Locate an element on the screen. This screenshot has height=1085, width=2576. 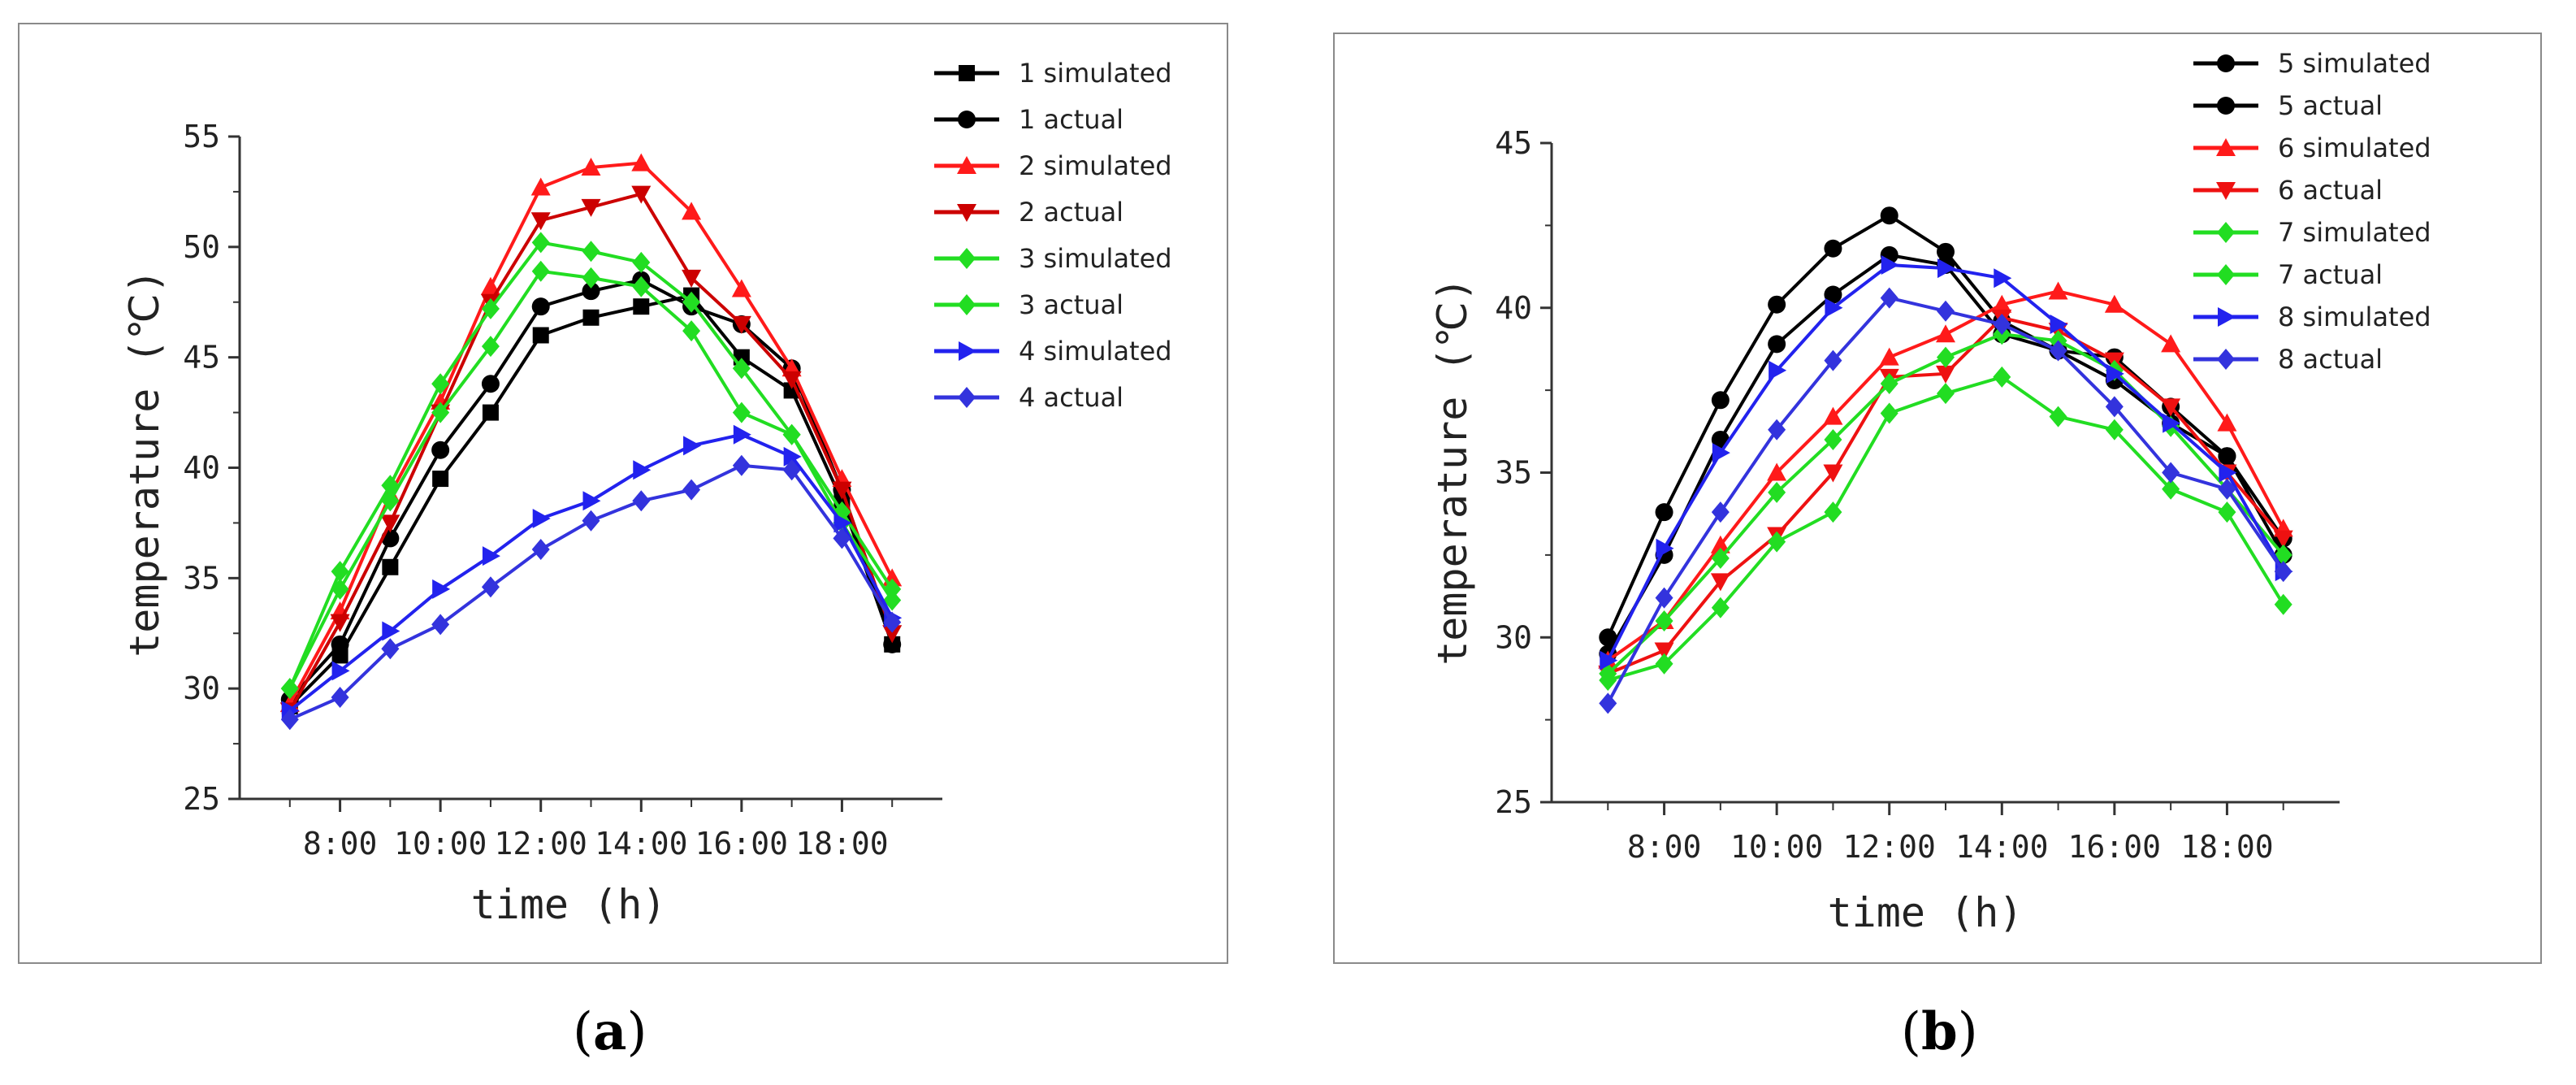
legend-label-b-6: 8 simulated is located at coordinates (2354, 317).